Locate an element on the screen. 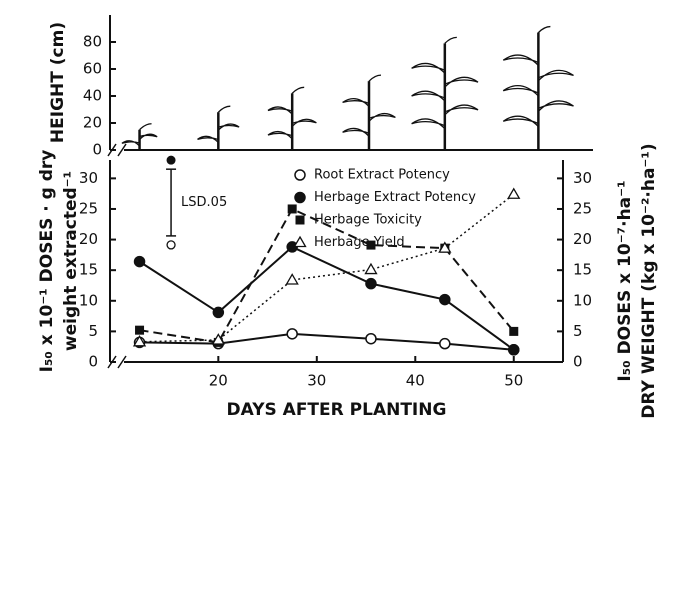 The image size is (676, 590). y2-tick-label: 0 is located at coordinates (578, 362).